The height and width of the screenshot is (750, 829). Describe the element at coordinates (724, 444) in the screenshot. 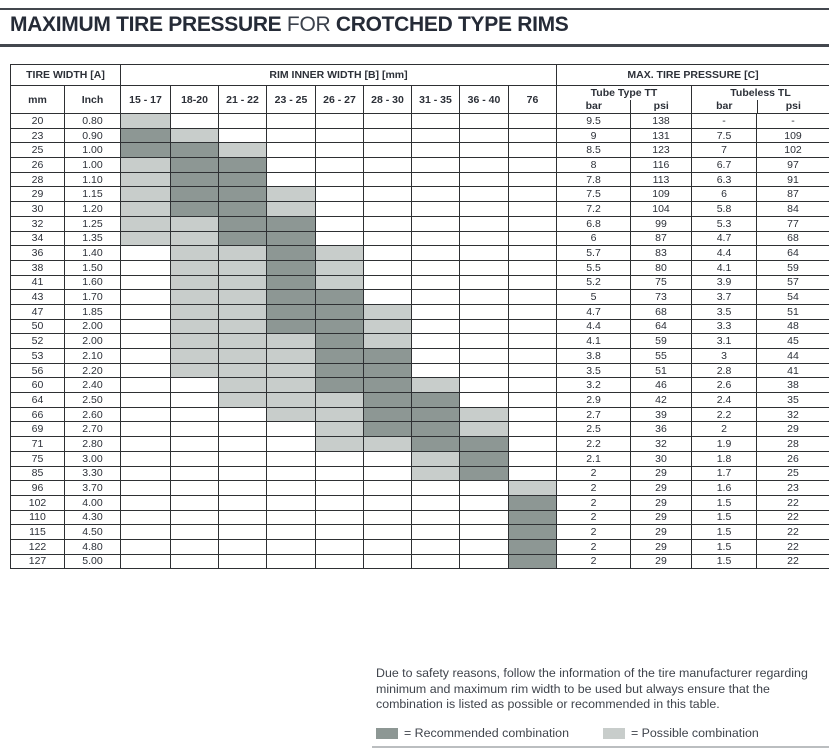

I see `tl-bar-cell: 1.9` at that location.